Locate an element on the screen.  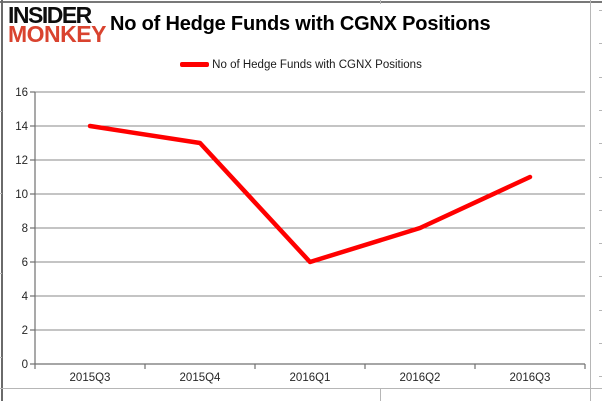
y-tick-label: 16 is located at coordinates (21, 93).